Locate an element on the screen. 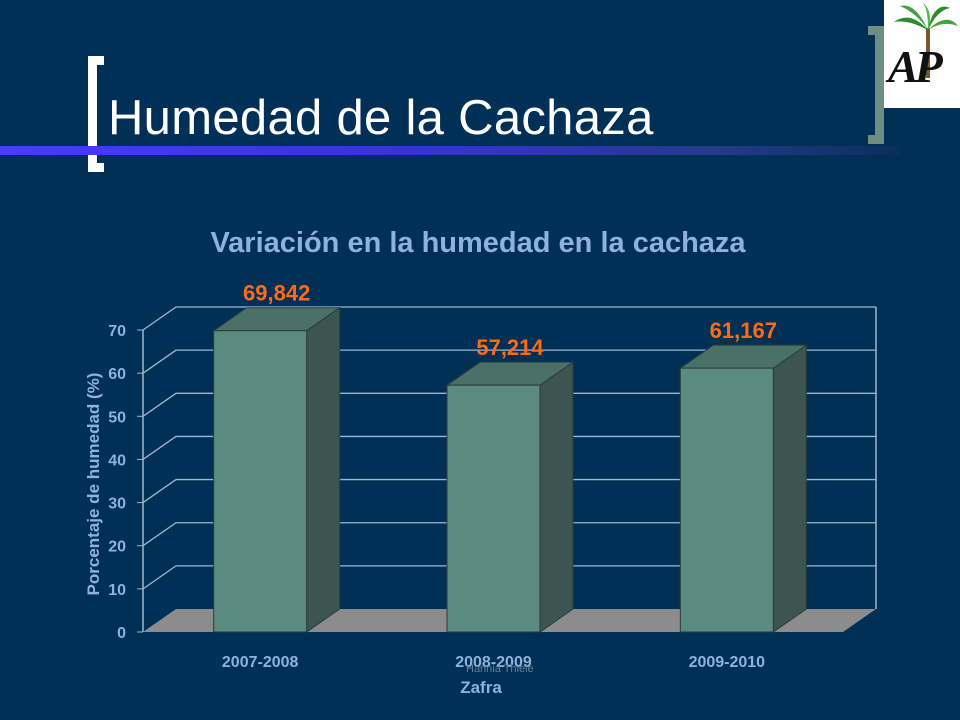  x-tick-label: 2008-2009 is located at coordinates (493, 662).